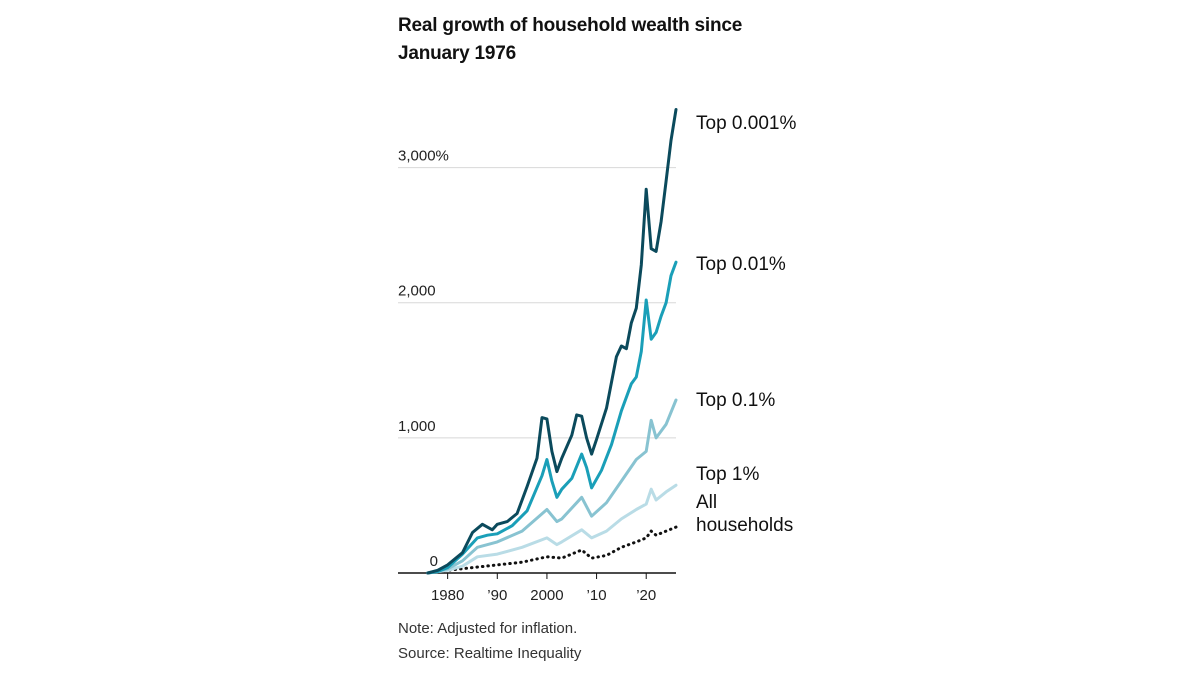 Image resolution: width=1200 pixels, height=675 pixels. I want to click on series-line-top-1-, so click(552, 529).